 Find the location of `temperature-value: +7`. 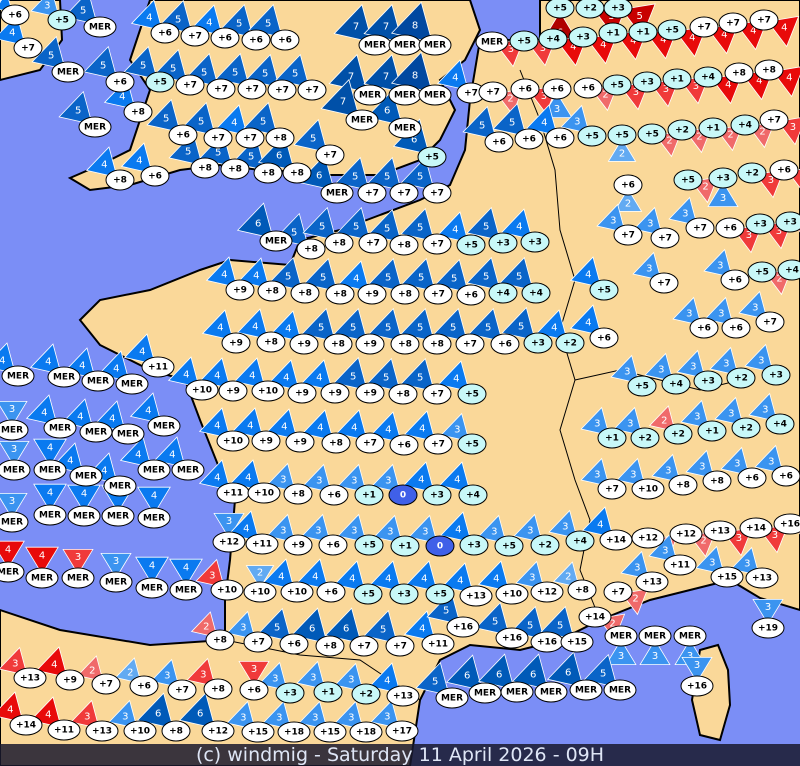

temperature-value: +7 is located at coordinates (330, 156).